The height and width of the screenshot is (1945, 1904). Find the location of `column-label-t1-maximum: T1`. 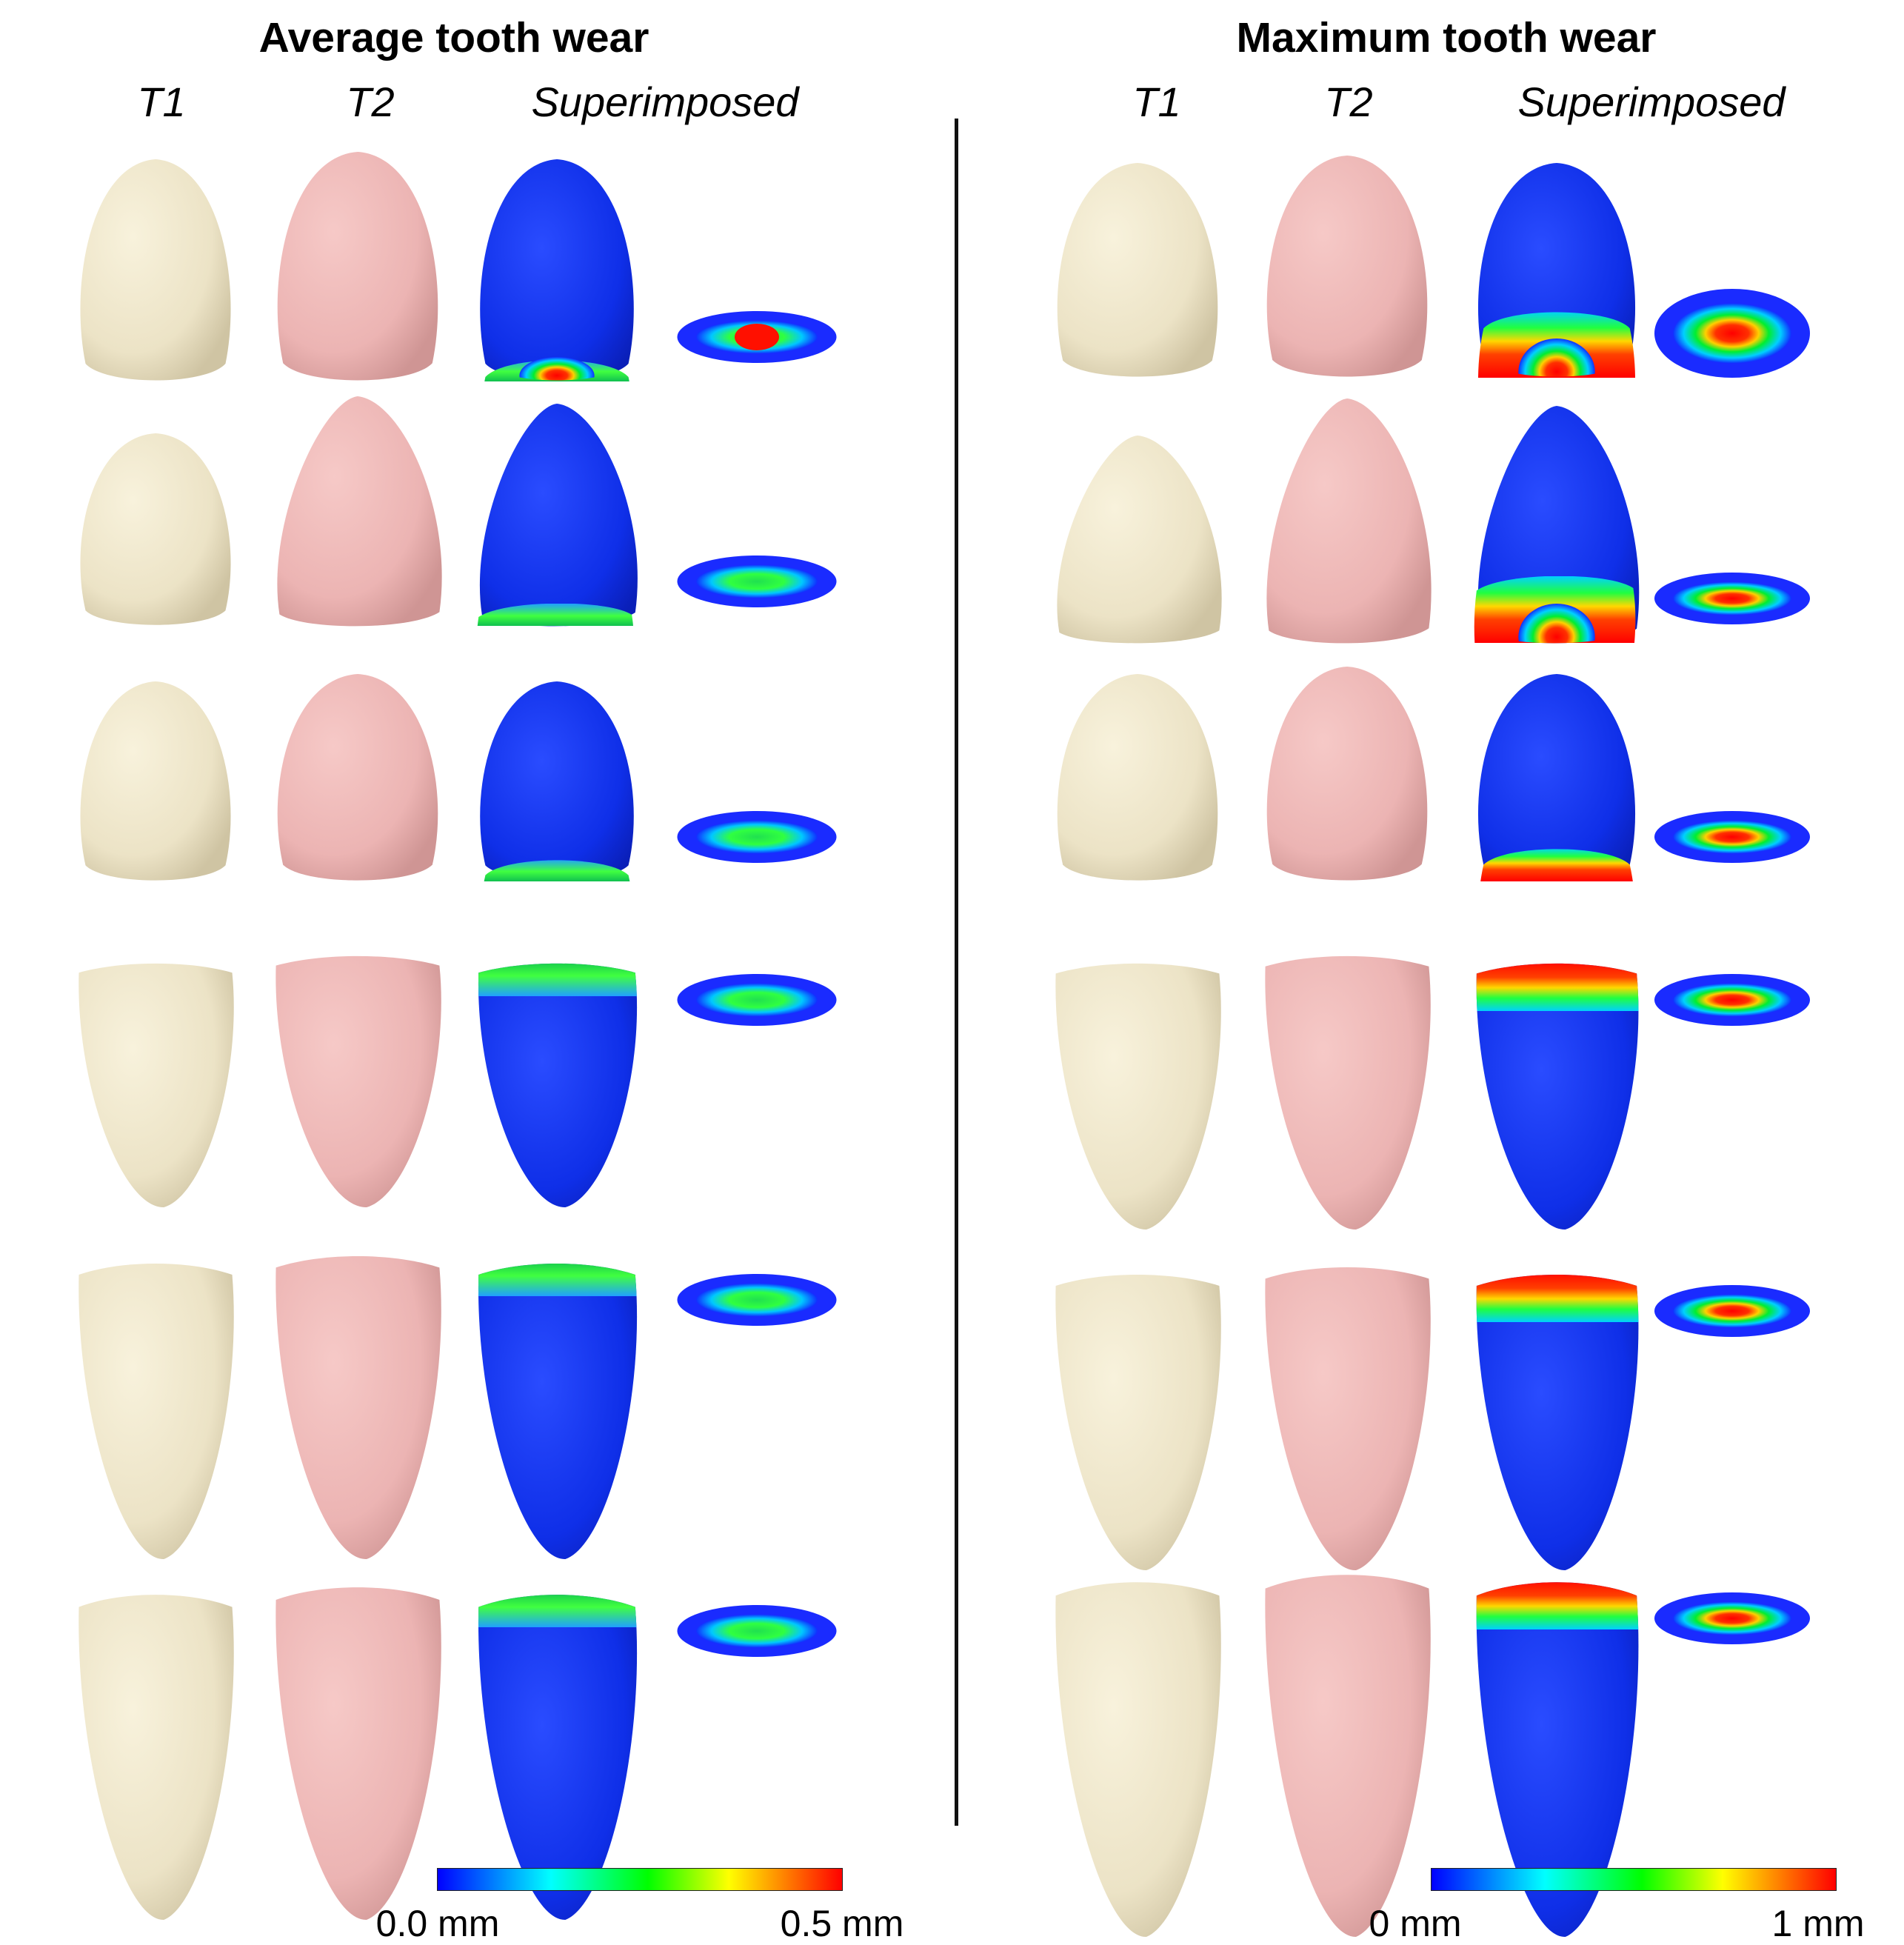

column-label-t1-maximum: T1 is located at coordinates (1157, 102).